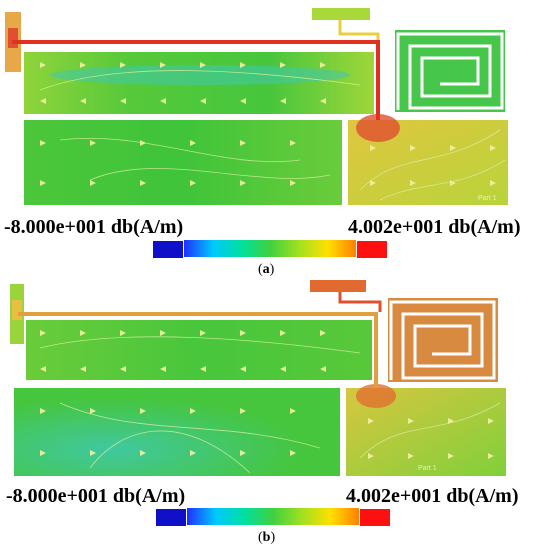 The width and height of the screenshot is (538, 550). What do you see at coordinates (171, 517) in the screenshot?
I see `colorbar-min-box-b` at bounding box center [171, 517].